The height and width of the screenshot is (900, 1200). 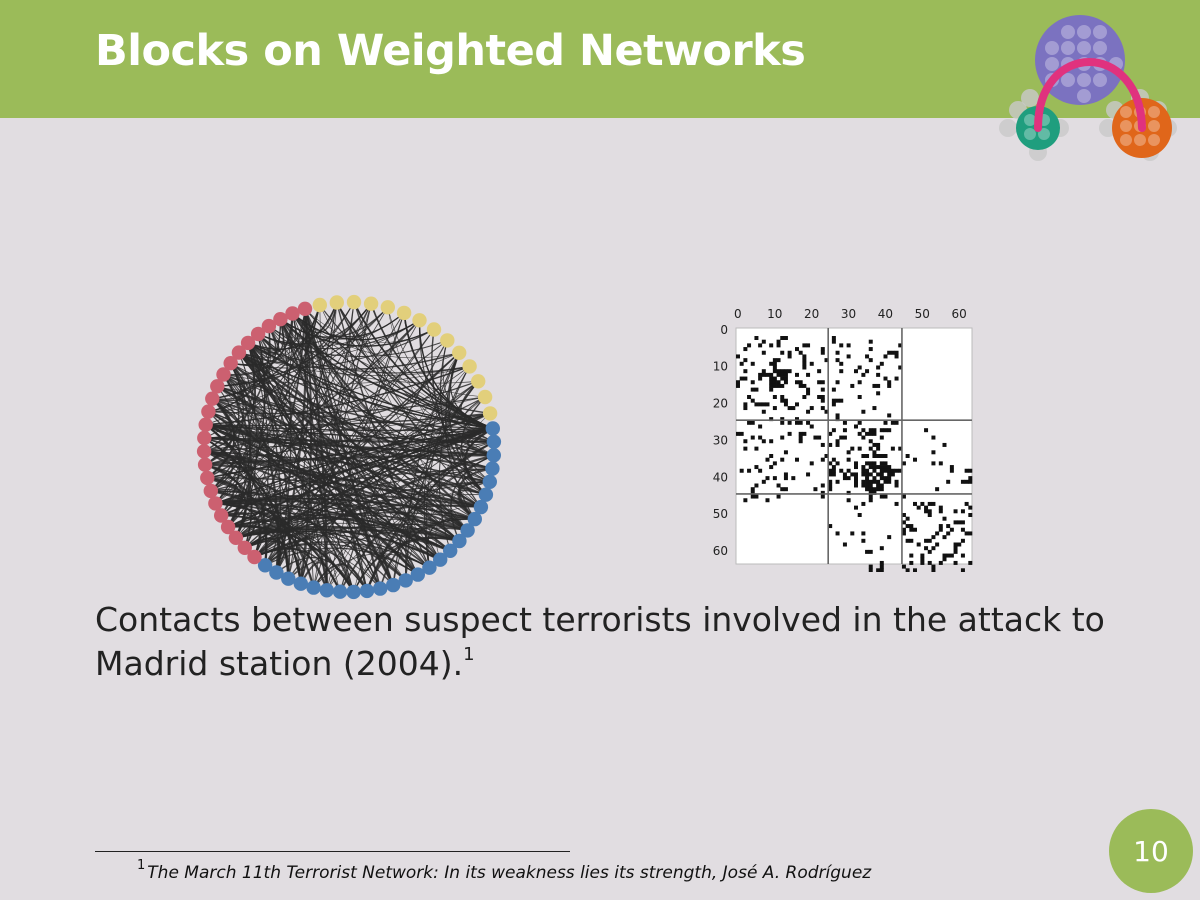 What do you see at coordinates (1151, 851) in the screenshot?
I see `page-number-badge: 10` at bounding box center [1151, 851].